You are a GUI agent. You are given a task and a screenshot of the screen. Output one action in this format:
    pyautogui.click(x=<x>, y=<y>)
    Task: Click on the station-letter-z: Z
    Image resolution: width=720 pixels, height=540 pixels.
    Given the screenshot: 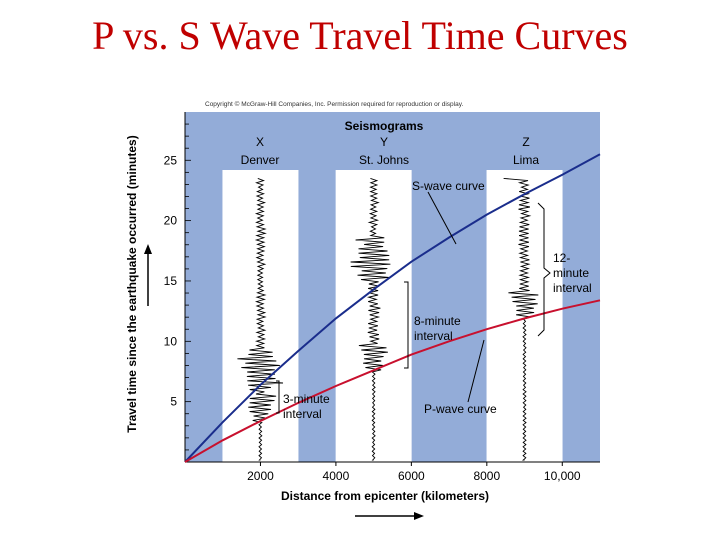 What is the action you would take?
    pyautogui.click(x=525, y=142)
    